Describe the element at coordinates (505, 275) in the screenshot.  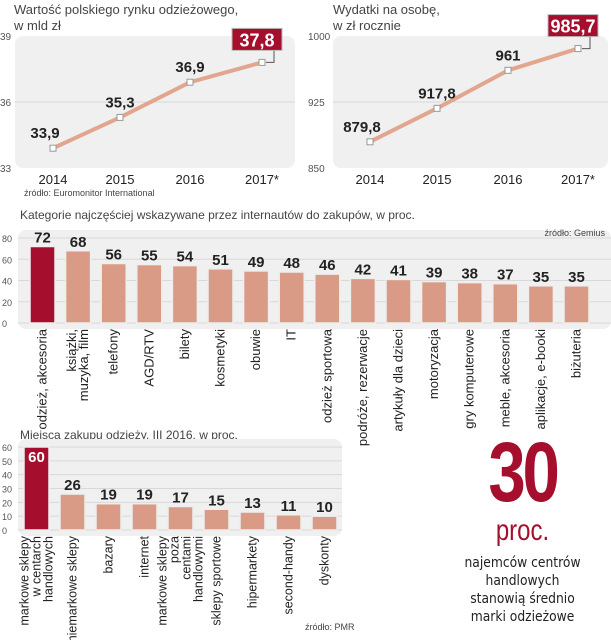
I see `data-label: 37` at that location.